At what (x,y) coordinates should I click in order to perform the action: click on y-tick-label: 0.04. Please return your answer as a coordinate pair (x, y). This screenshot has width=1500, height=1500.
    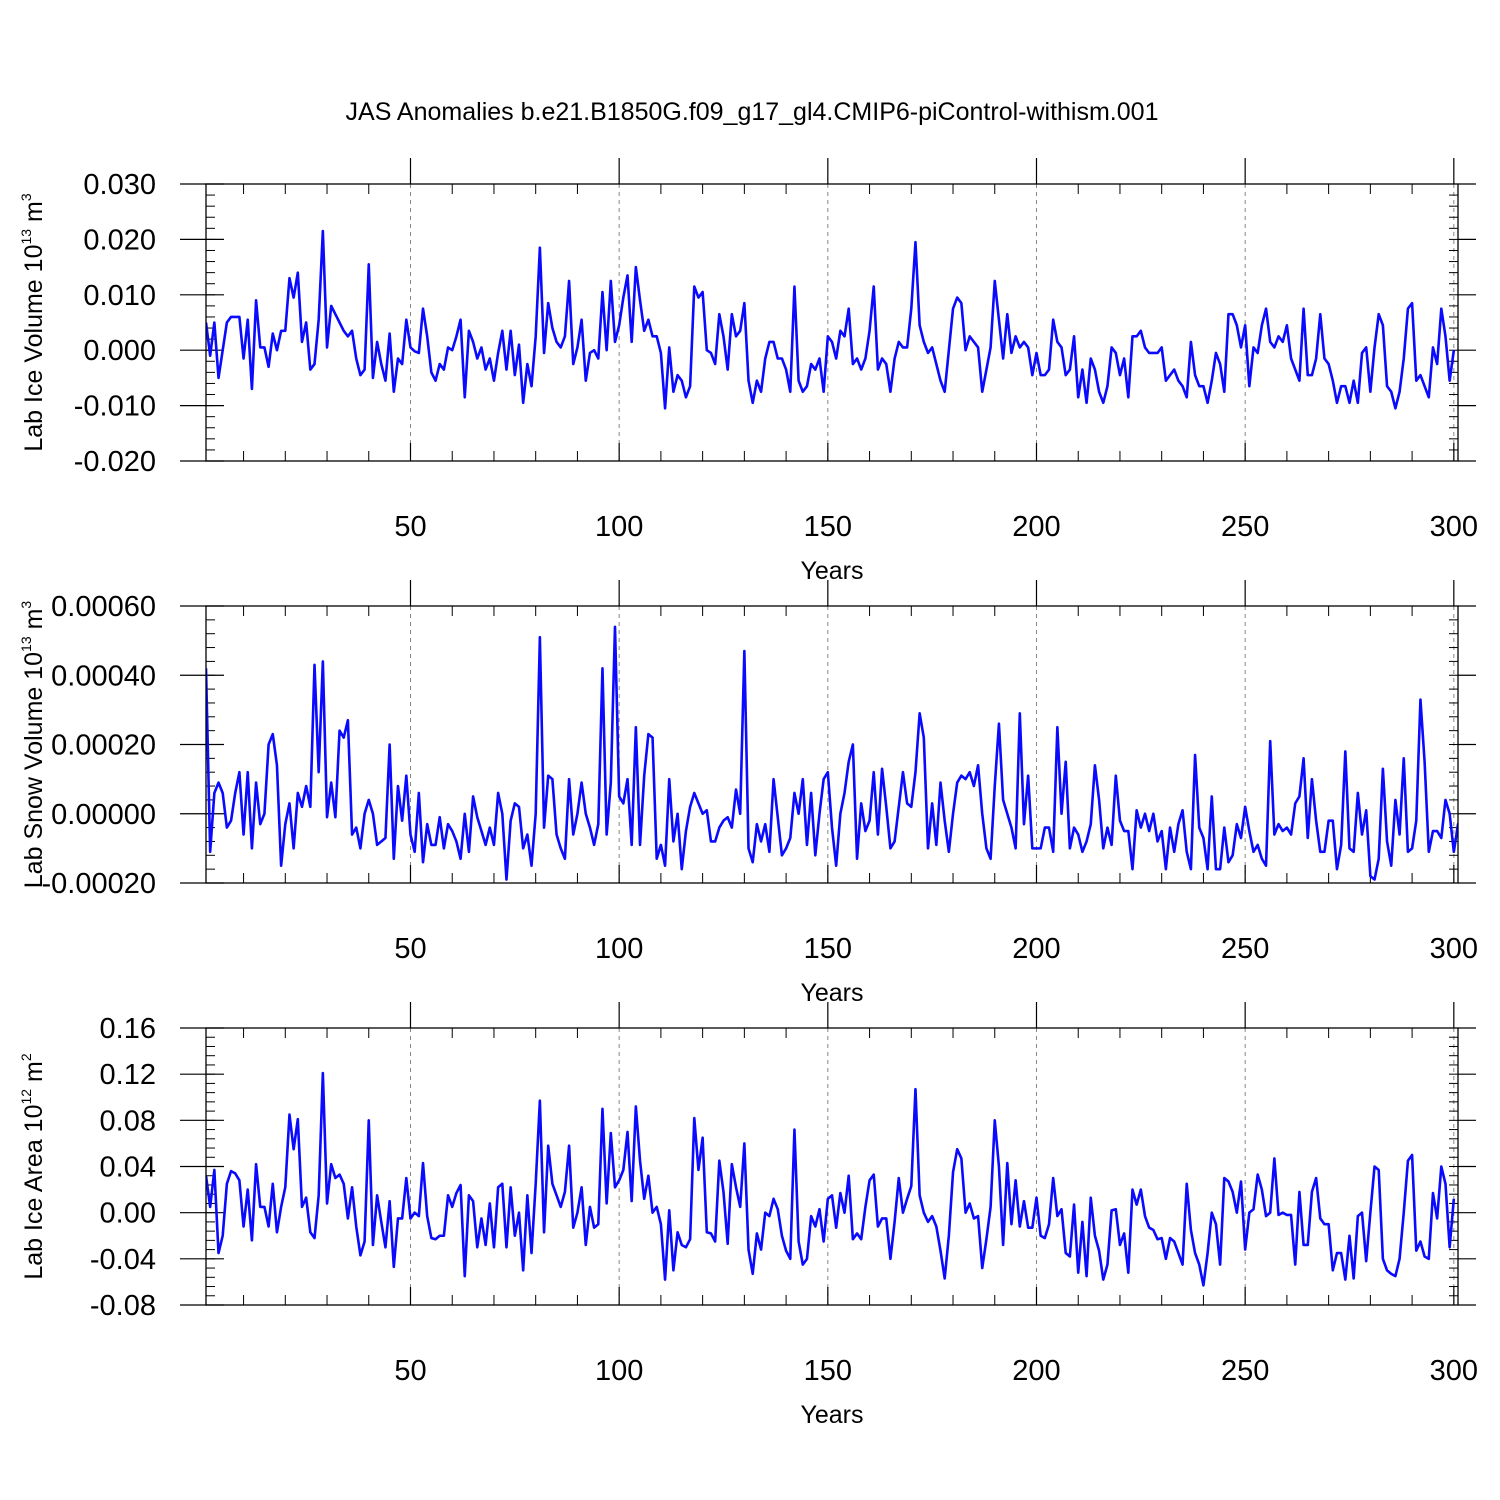
    Looking at the image, I should click on (128, 1168).